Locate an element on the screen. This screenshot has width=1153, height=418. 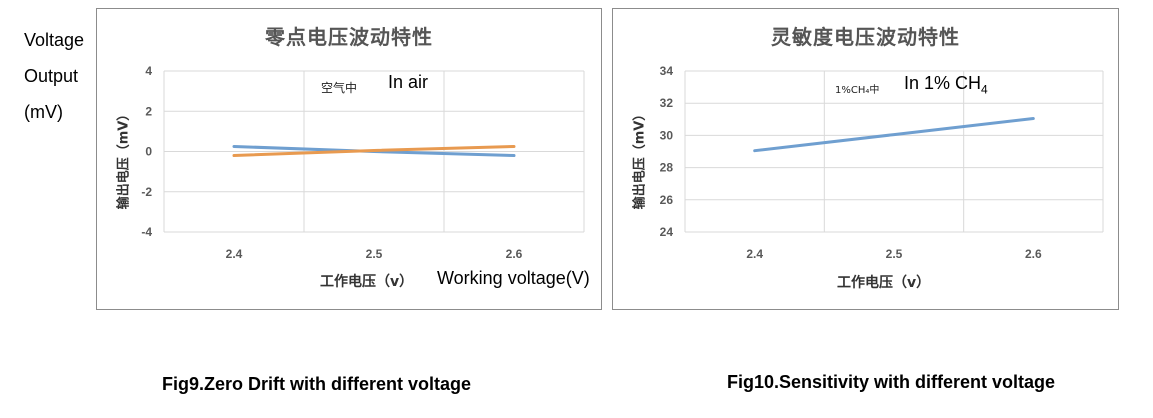
annotation-en-subscript: 4 is located at coordinates (984, 89).